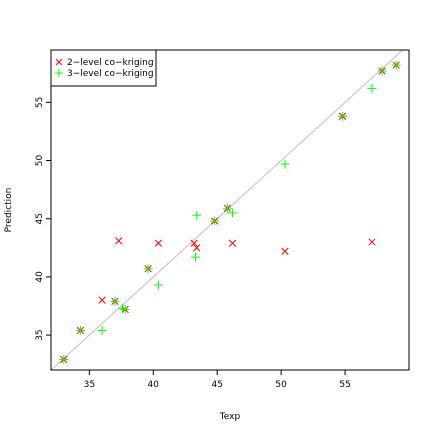 Image resolution: width=436 pixels, height=436 pixels. Describe the element at coordinates (281, 385) in the screenshot. I see `x-tick-label: 50` at that location.